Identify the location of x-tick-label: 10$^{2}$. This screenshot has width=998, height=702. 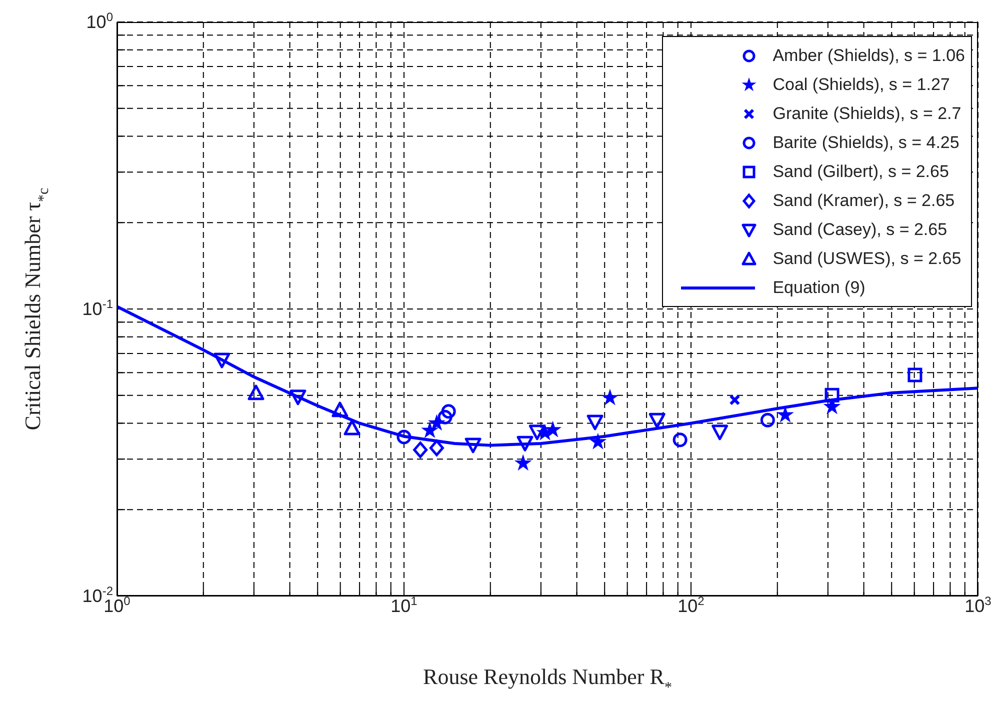
(691, 605).